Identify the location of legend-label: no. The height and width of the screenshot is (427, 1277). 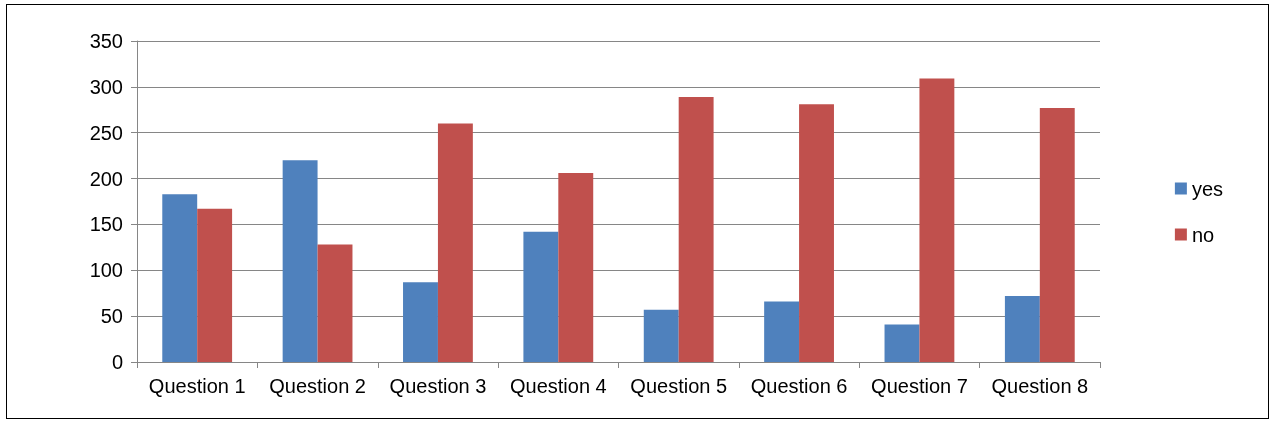
(1203, 234).